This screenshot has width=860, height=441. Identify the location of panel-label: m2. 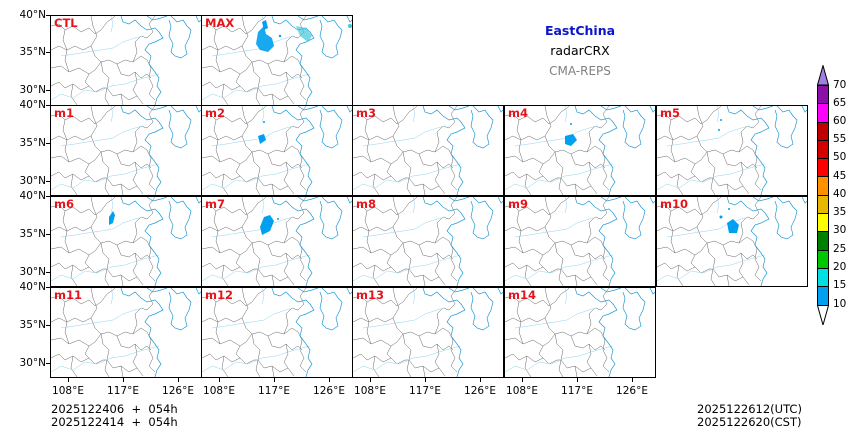
(215, 113).